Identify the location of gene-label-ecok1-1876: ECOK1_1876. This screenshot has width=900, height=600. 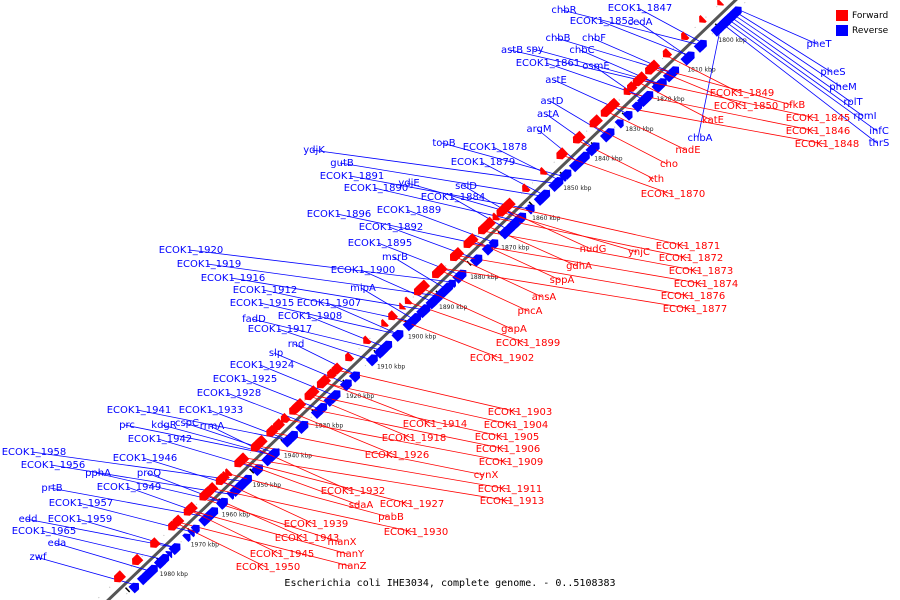
(693, 296).